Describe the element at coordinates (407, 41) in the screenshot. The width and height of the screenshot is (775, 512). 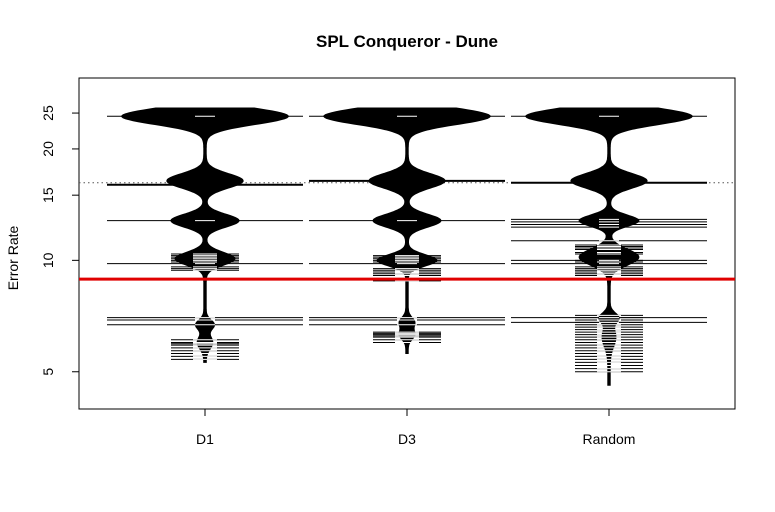
I see `chart-title: SPL Conqueror - Dune` at that location.